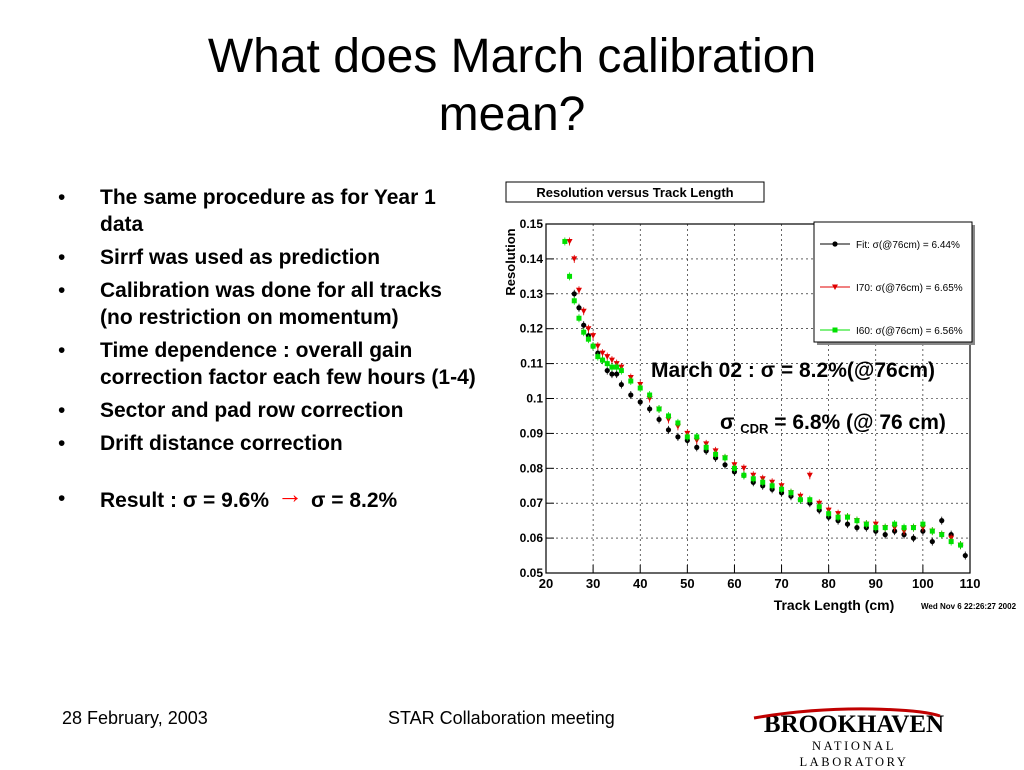 Image resolution: width=1024 pixels, height=770 pixels. I want to click on y-tick-label: 0.09, so click(532, 433).